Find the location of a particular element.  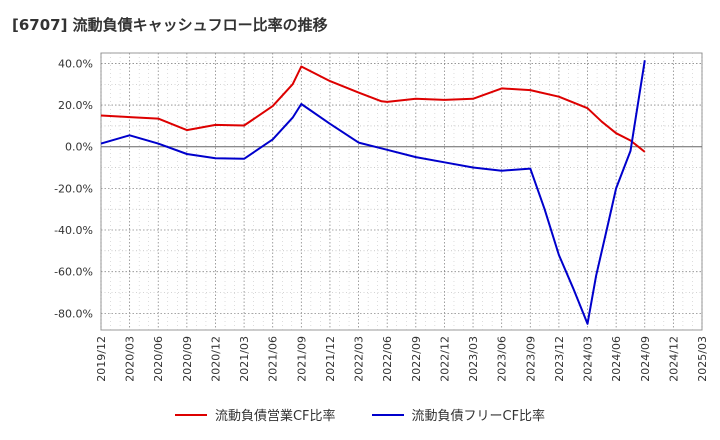

x-tick-label: 2023/06 is located at coordinates (502, 359).